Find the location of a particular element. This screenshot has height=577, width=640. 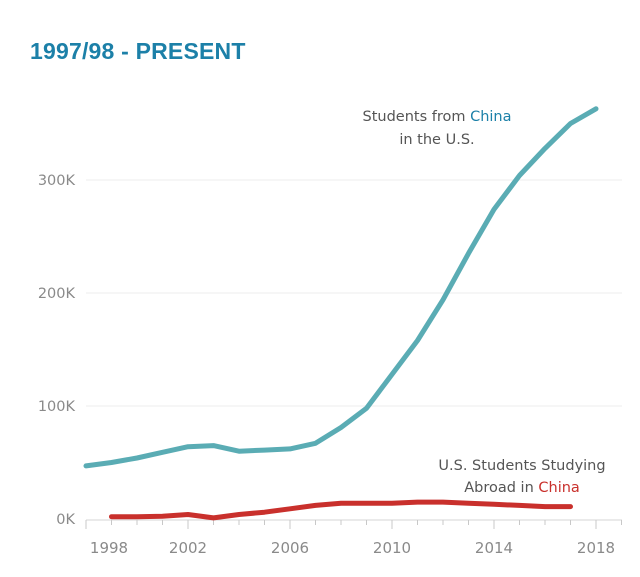

x-tick-label: 1998 is located at coordinates (109, 548).